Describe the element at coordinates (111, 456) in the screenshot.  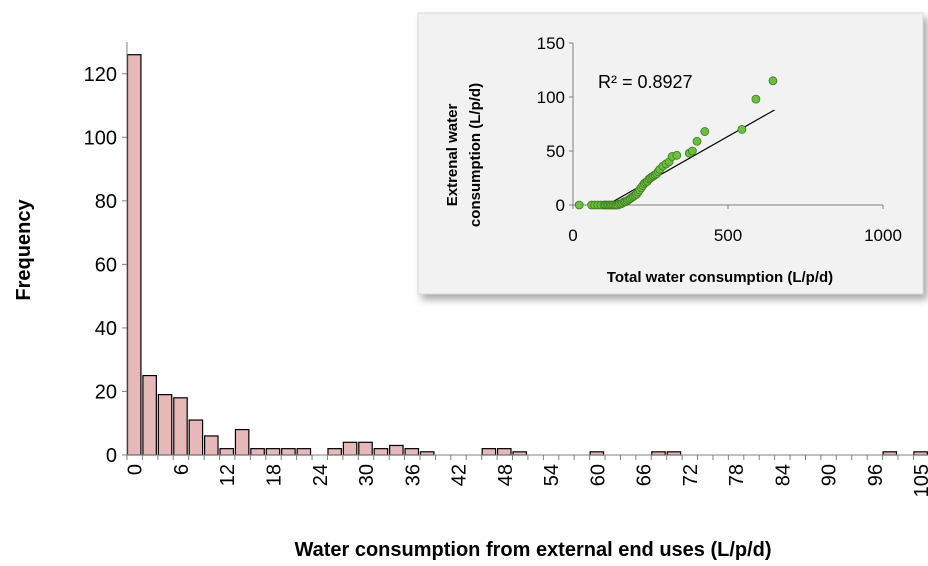
I see `y-tick-label: 0` at that location.